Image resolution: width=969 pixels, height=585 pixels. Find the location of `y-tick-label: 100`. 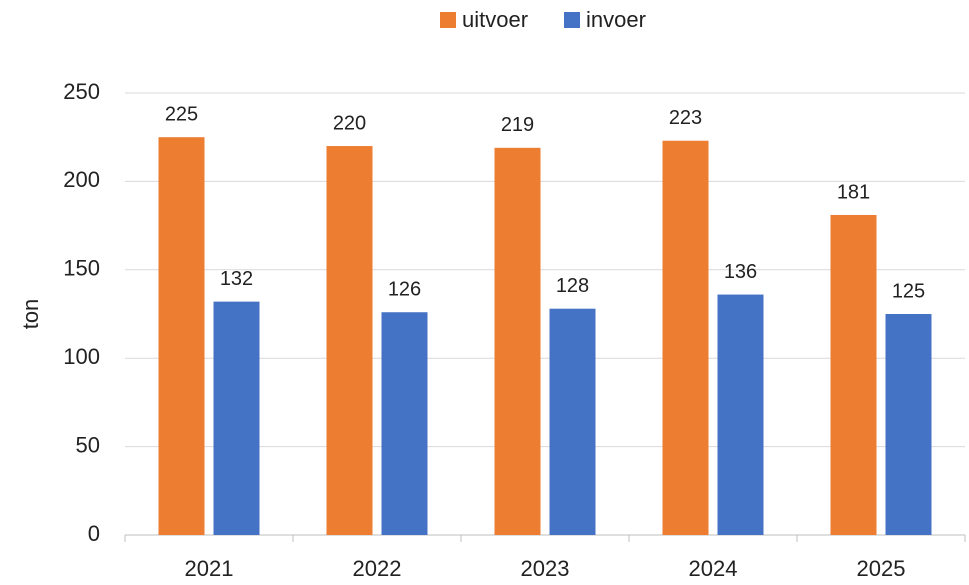

y-tick-label: 100 is located at coordinates (81, 356).